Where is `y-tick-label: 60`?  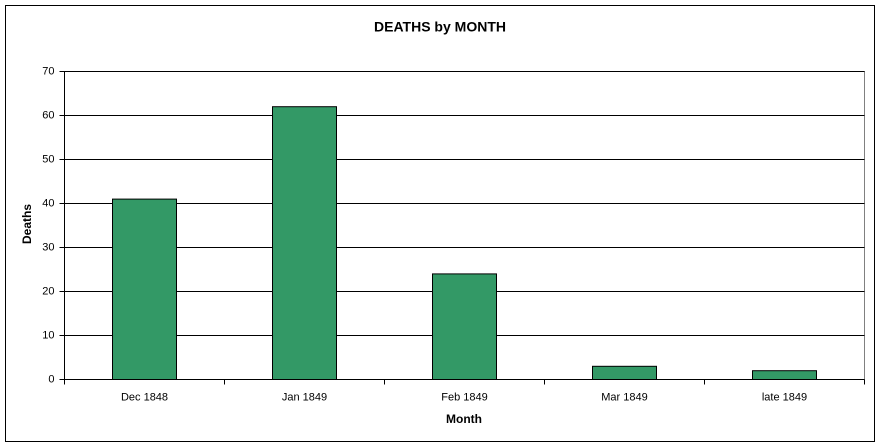
y-tick-label: 60 is located at coordinates (48, 115).